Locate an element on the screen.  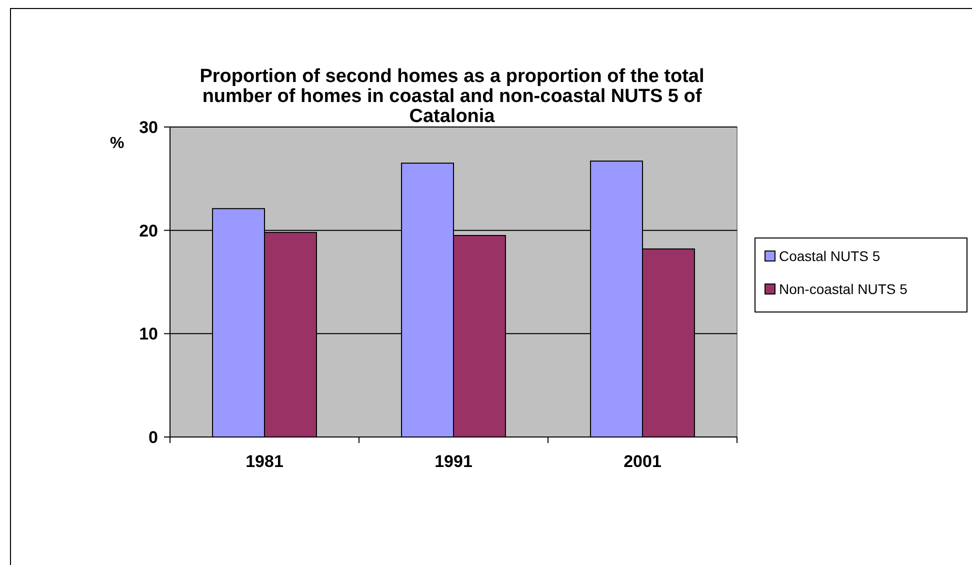
x-tick-label: 1981 is located at coordinates (265, 461).